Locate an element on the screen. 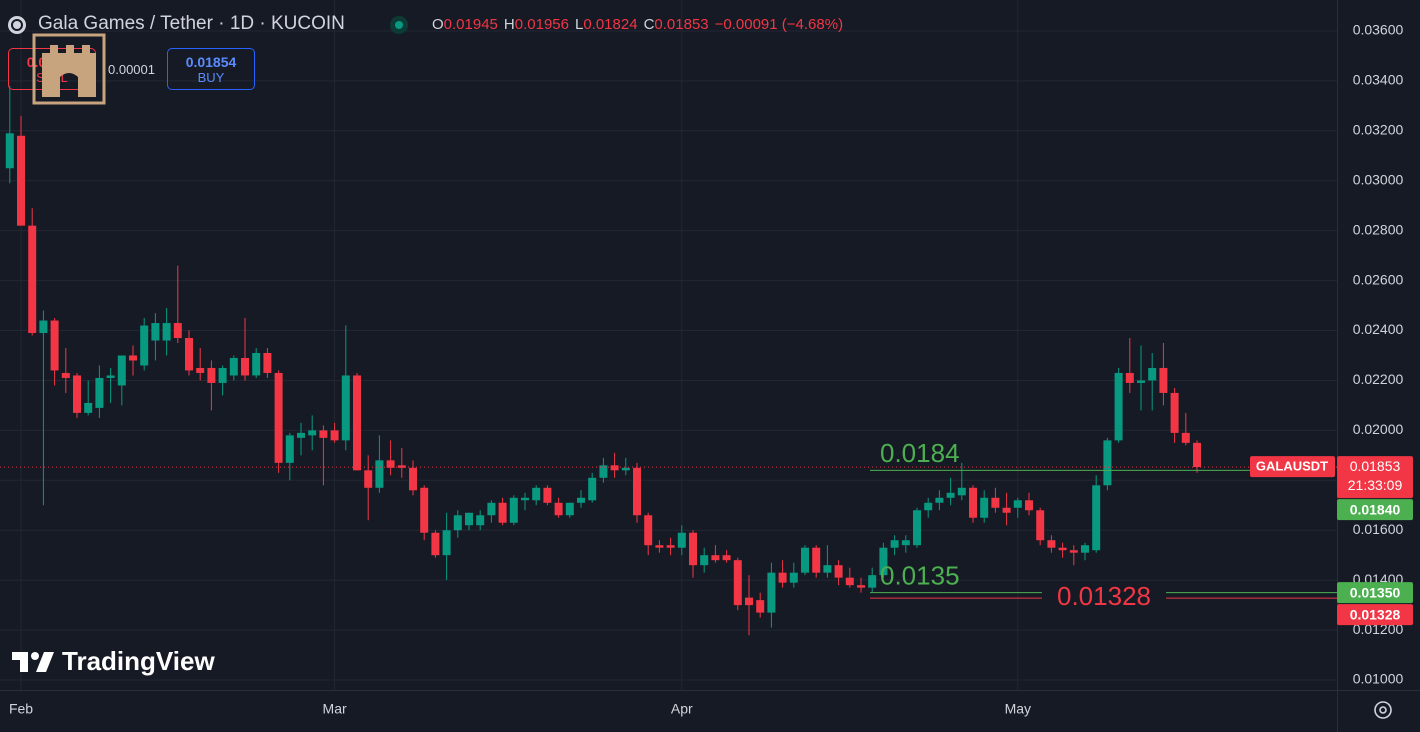  buy-button: 0.01854 BUY is located at coordinates (211, 69).